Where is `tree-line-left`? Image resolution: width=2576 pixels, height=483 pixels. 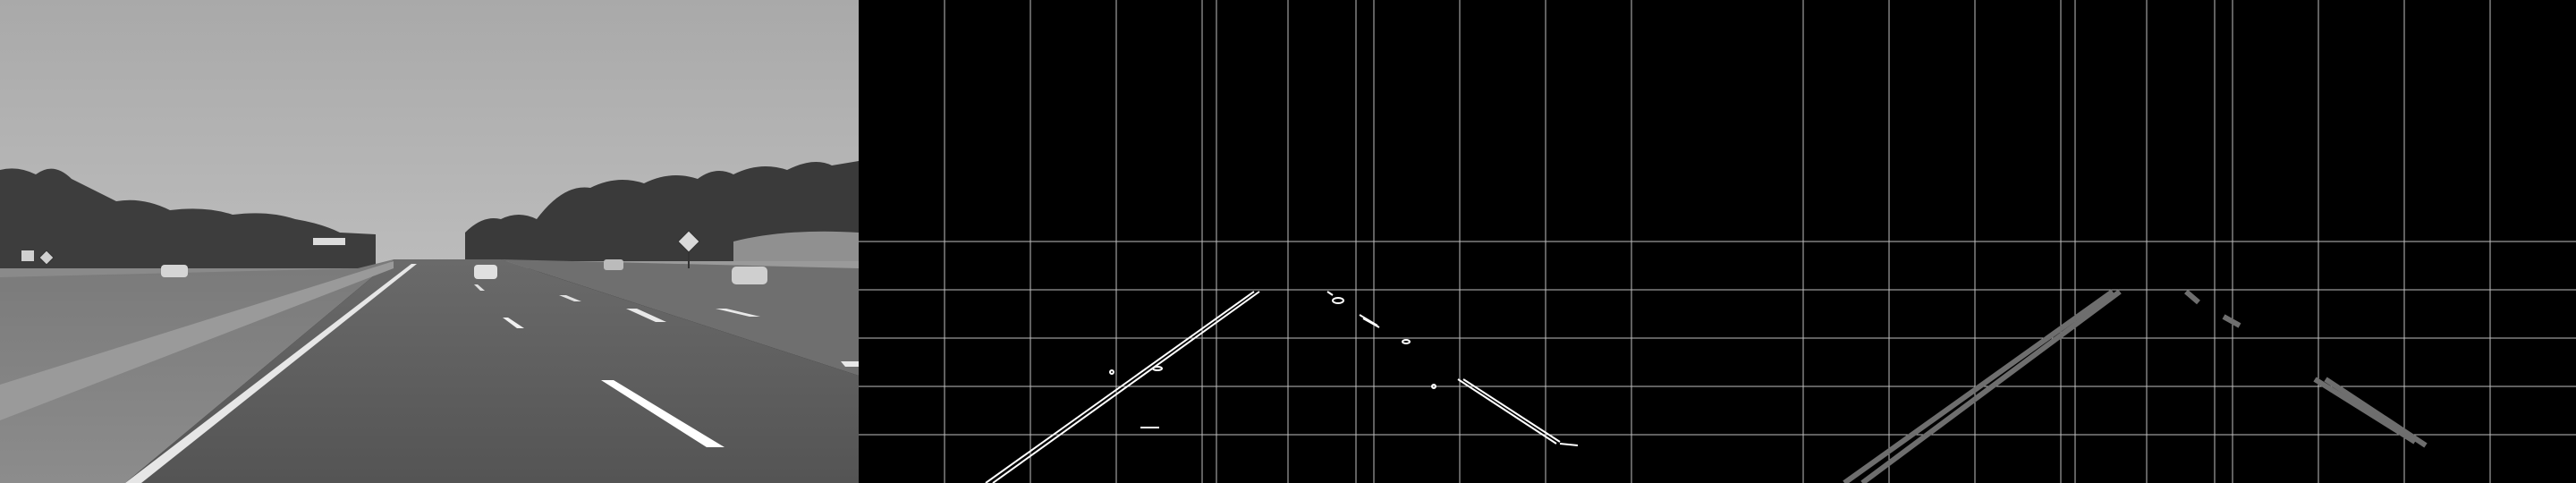 tree-line-left is located at coordinates (188, 218).